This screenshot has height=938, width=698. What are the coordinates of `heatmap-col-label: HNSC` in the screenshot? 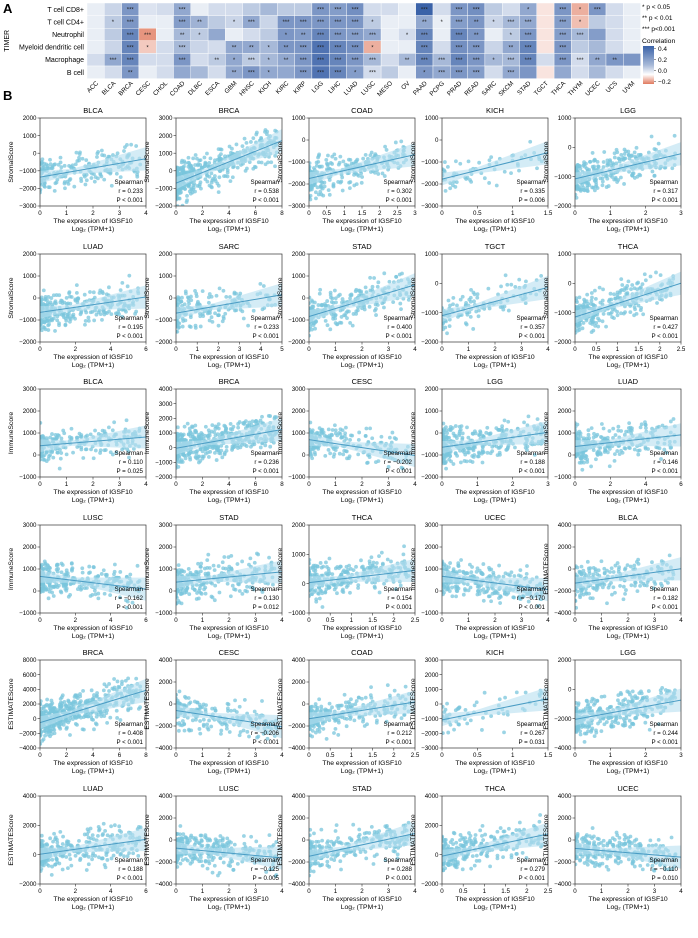 It's located at (247, 89).